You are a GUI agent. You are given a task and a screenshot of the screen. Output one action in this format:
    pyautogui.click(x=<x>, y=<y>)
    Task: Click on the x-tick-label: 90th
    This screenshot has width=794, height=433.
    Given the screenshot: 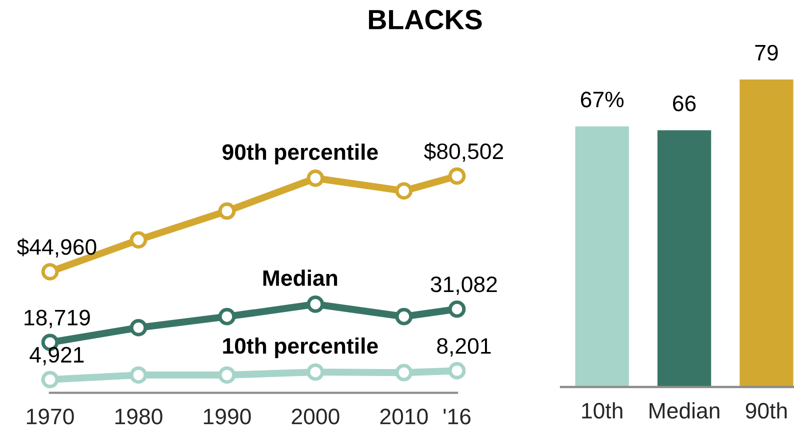 What is the action you would take?
    pyautogui.click(x=766, y=410)
    